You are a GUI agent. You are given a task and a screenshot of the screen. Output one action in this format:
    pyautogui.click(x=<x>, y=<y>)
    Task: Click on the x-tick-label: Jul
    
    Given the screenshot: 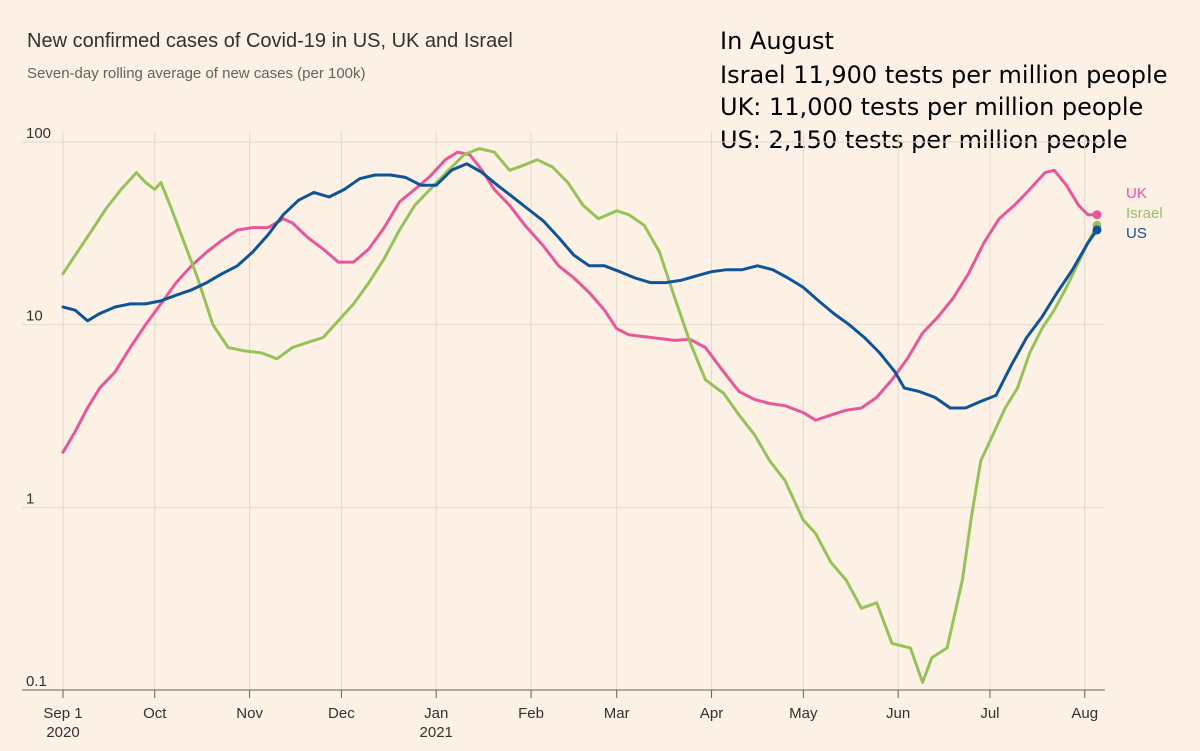 What is the action you would take?
    pyautogui.click(x=989, y=713)
    